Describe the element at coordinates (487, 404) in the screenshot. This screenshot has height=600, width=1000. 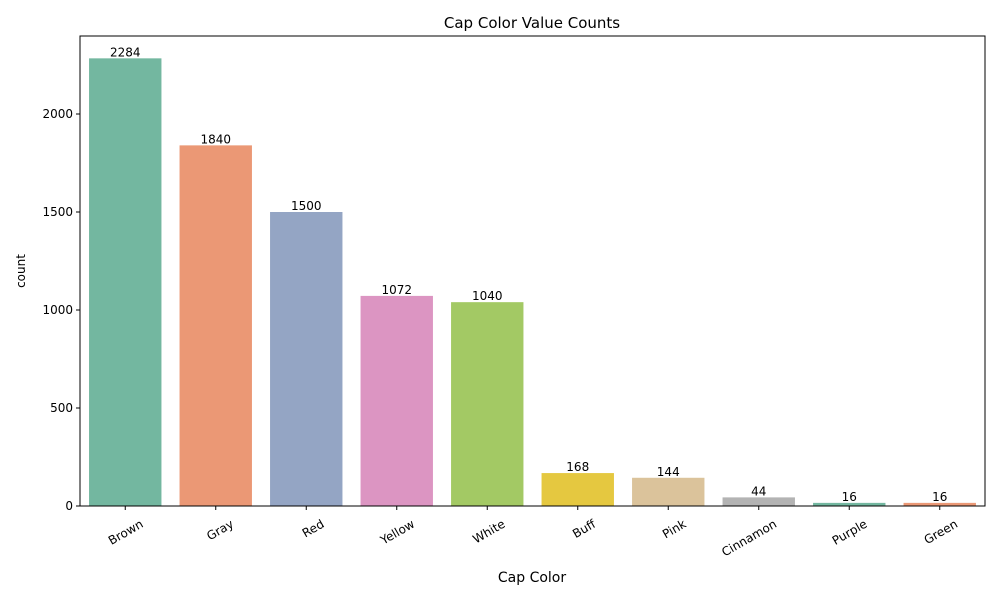
I see `bar-white` at that location.